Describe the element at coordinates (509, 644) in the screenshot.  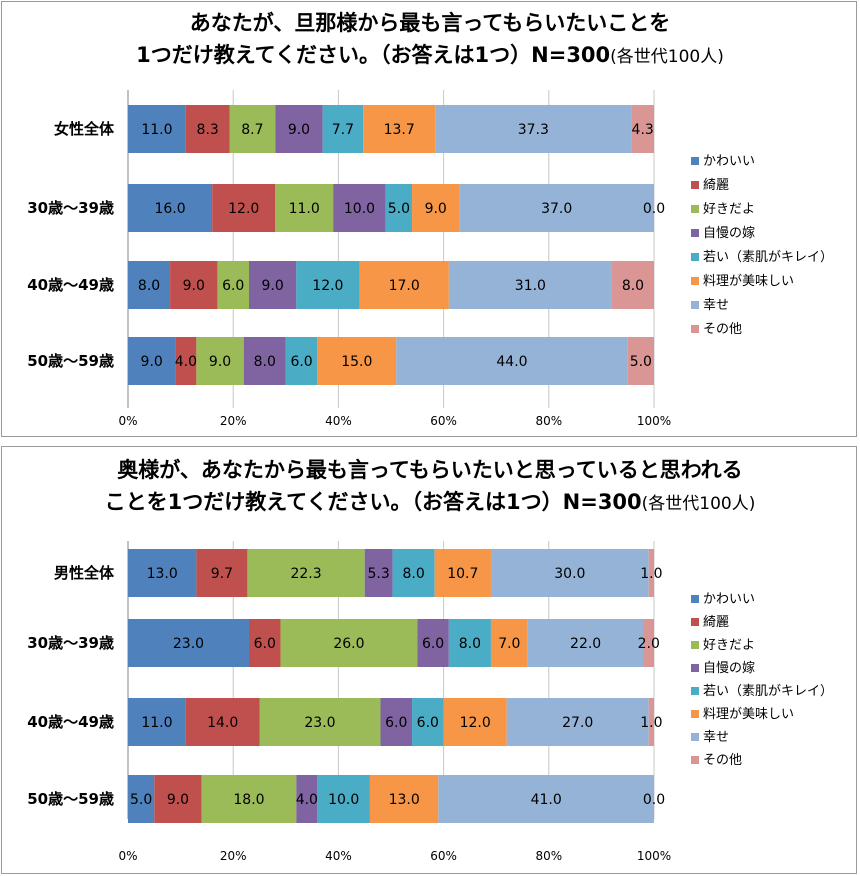
I see `data-label: 7.0` at that location.